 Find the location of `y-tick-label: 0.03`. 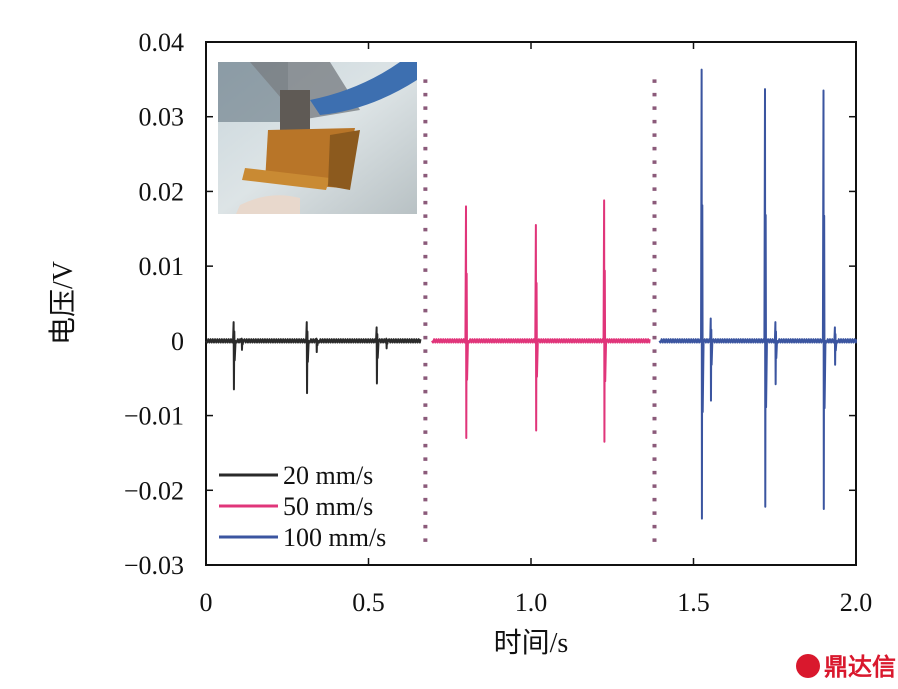

y-tick-label: 0.03 is located at coordinates (162, 117).